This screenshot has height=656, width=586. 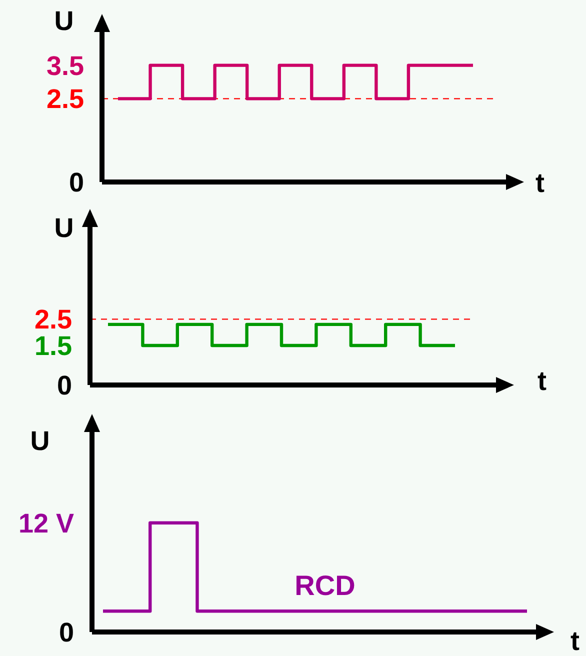 What do you see at coordinates (46, 523) in the screenshot?
I see `y-tick-label: 12 V` at bounding box center [46, 523].